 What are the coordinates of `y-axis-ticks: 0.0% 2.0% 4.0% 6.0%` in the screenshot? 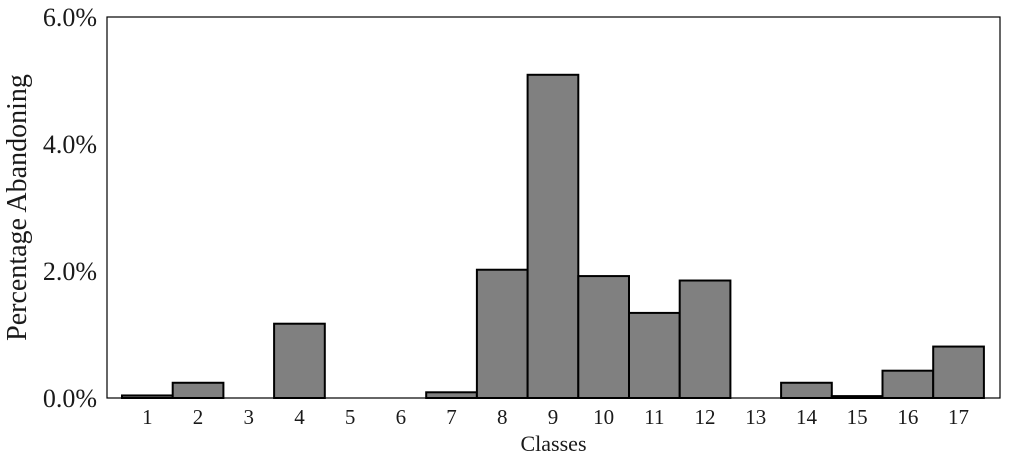 It's located at (70, 208).